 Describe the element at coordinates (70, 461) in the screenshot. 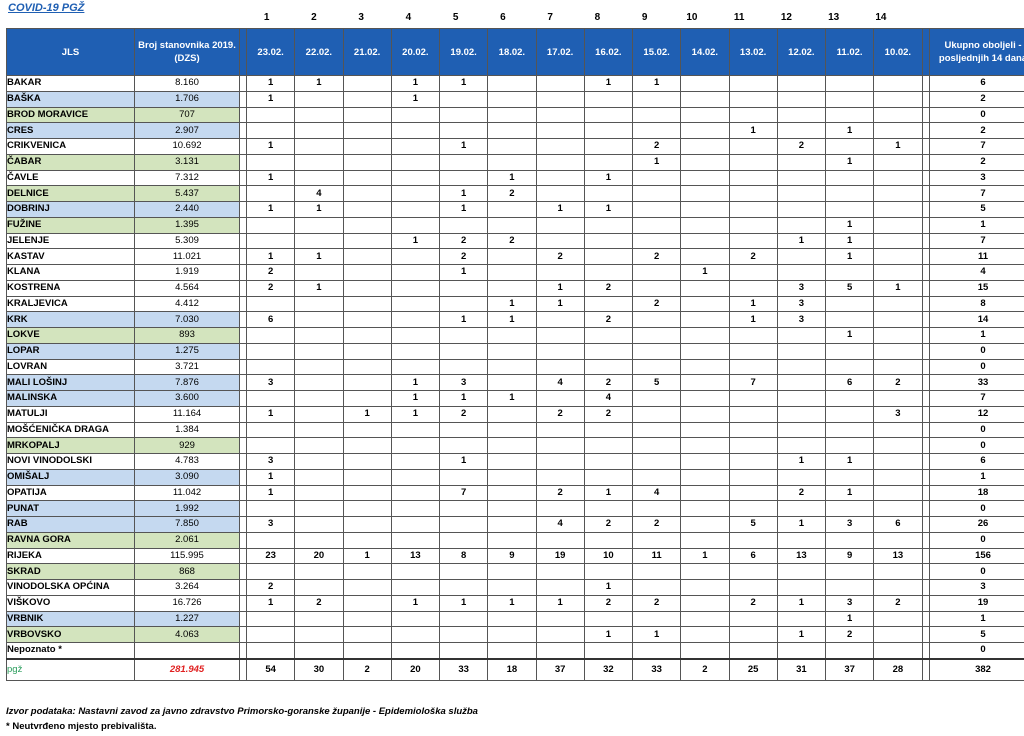

I see `municipality-name: NOVI VINODOLSKI` at that location.